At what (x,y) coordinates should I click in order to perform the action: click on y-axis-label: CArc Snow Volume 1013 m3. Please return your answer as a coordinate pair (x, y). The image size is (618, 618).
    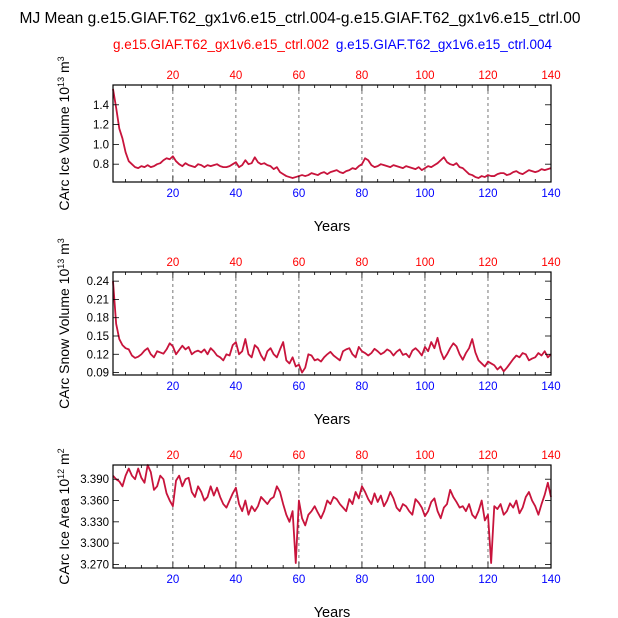
    Looking at the image, I should click on (64, 323).